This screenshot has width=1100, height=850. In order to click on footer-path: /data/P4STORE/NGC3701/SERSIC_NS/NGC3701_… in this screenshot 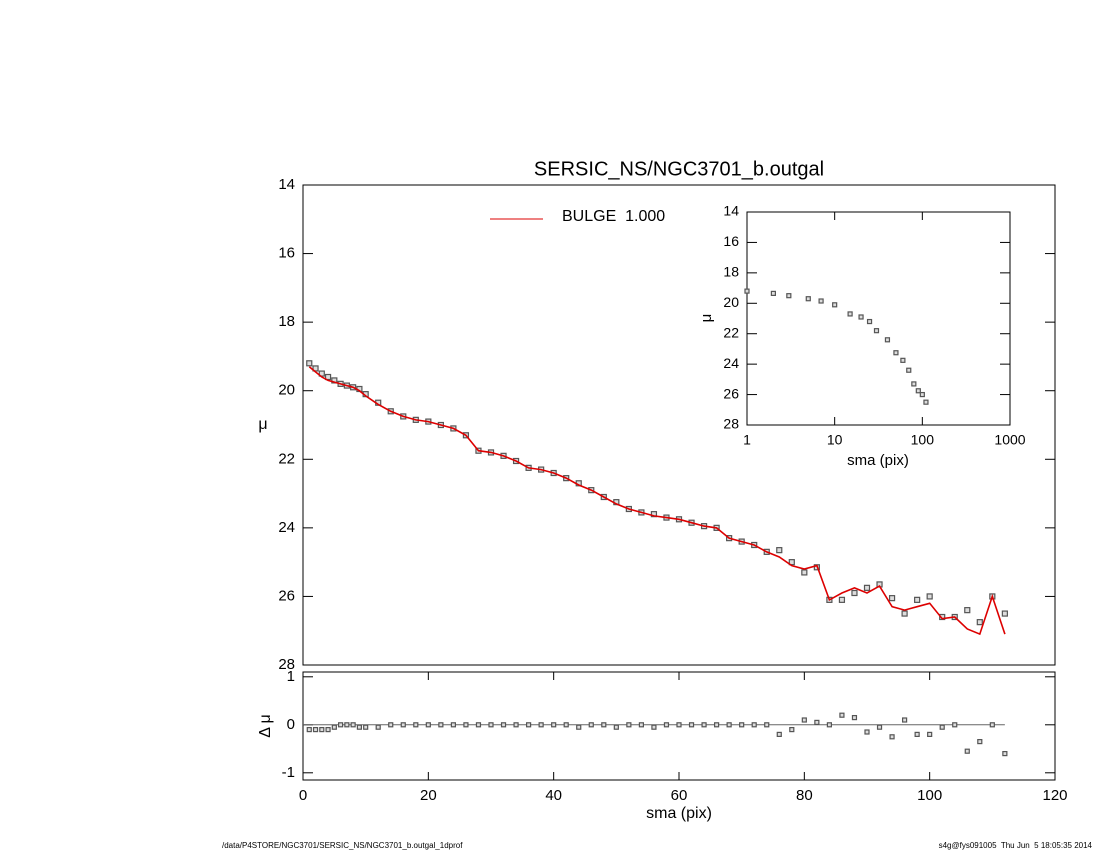, I will do `click(342, 845)`.